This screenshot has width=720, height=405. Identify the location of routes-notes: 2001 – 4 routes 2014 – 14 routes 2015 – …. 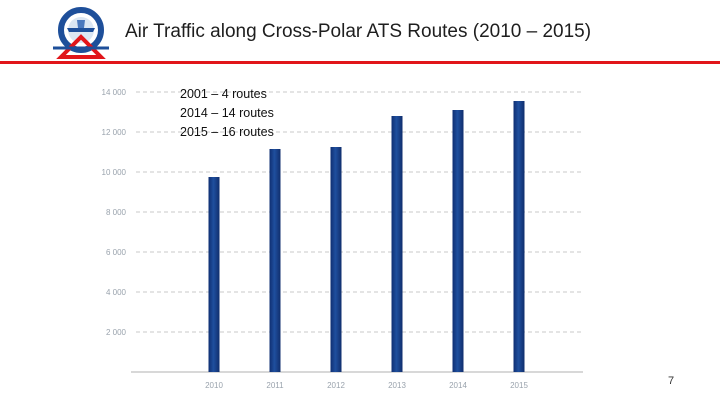
(227, 113).